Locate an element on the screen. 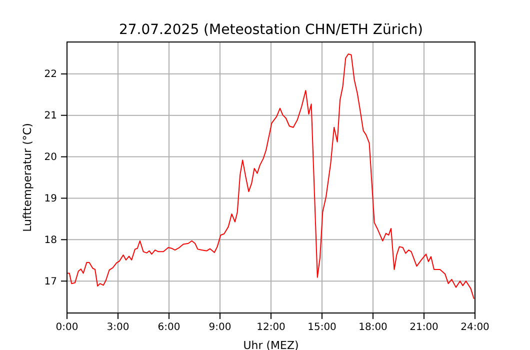  x-tick-label: 21:00 is located at coordinates (424, 328).